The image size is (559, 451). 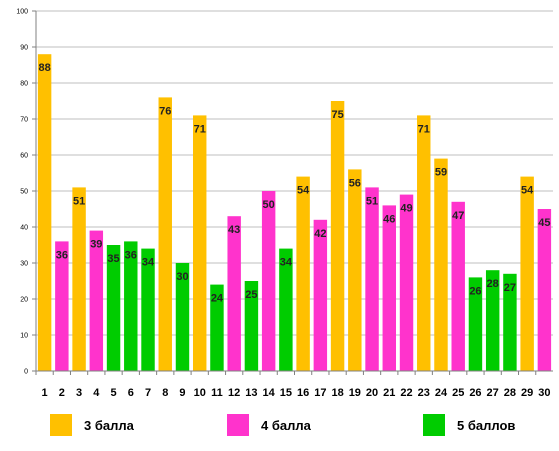 What do you see at coordinates (148, 393) in the screenshot?
I see `x-tick-label-7: 7` at bounding box center [148, 393].